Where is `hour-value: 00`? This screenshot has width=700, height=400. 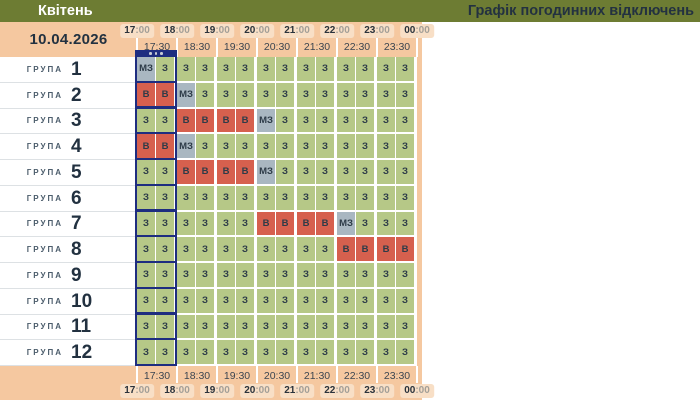 hour-value: 00 is located at coordinates (410, 30).